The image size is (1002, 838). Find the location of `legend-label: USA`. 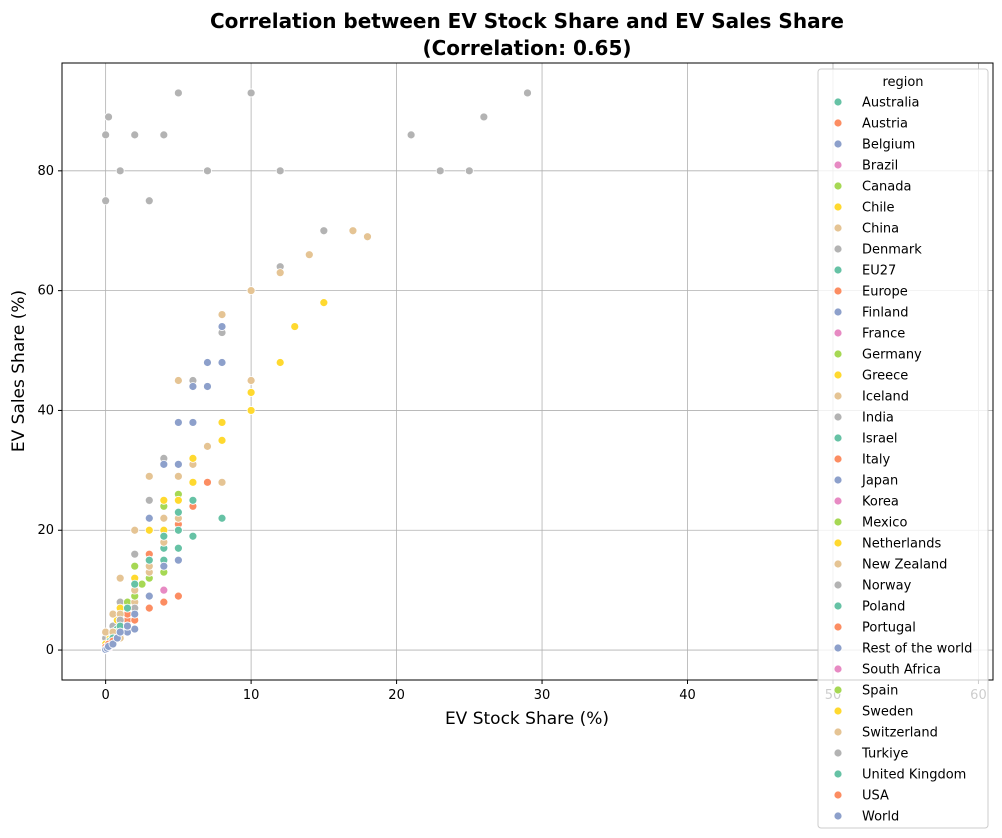

legend-label: USA is located at coordinates (875, 796).